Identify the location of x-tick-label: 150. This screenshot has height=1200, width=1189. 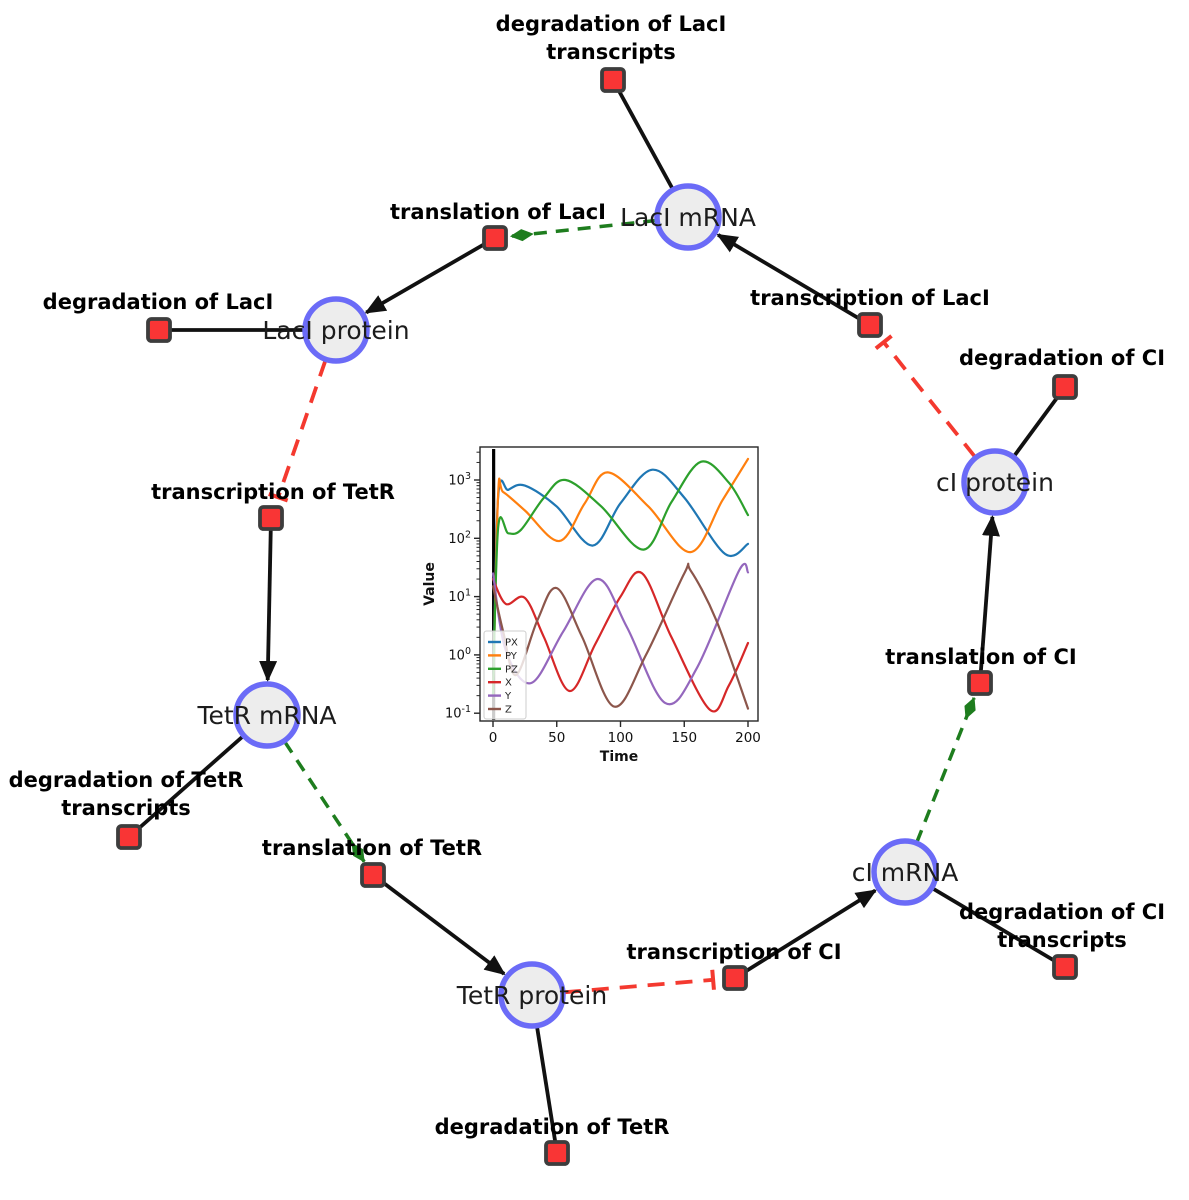
(684, 738).